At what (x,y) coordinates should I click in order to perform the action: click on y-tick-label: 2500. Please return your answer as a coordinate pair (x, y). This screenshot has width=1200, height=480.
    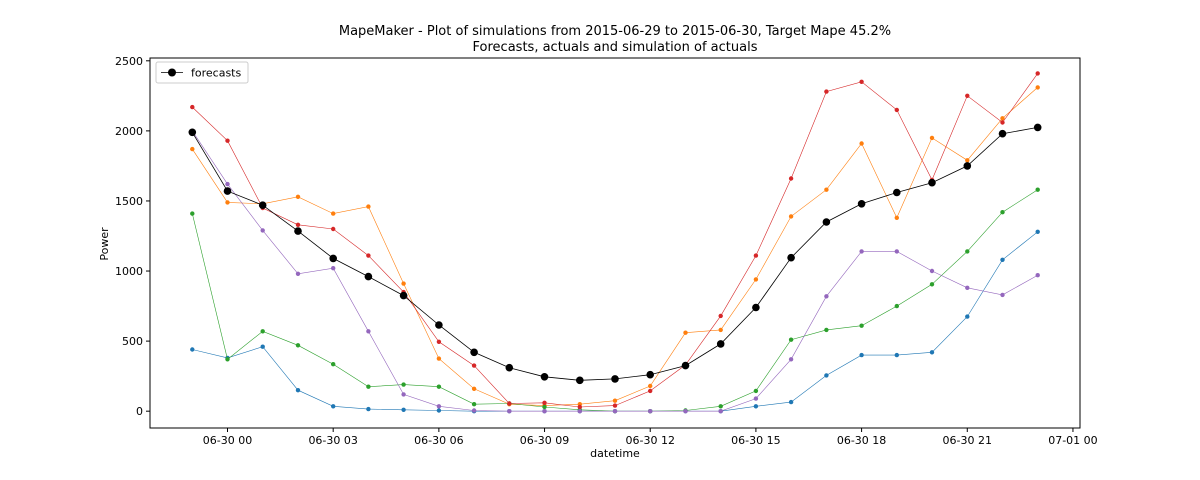
    Looking at the image, I should click on (129, 61).